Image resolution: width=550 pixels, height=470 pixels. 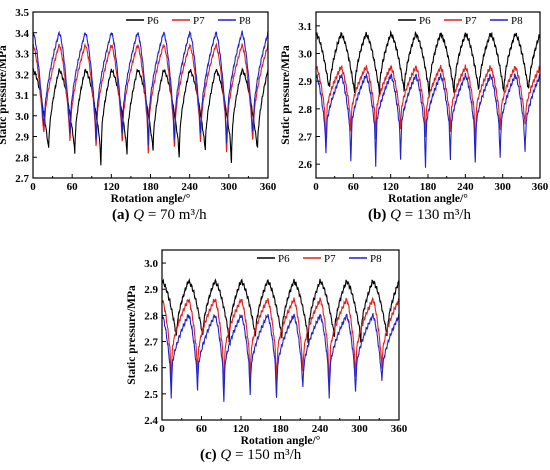 I want to click on y-tick-label-2.8-a: 2.8, so click(x=22, y=158).